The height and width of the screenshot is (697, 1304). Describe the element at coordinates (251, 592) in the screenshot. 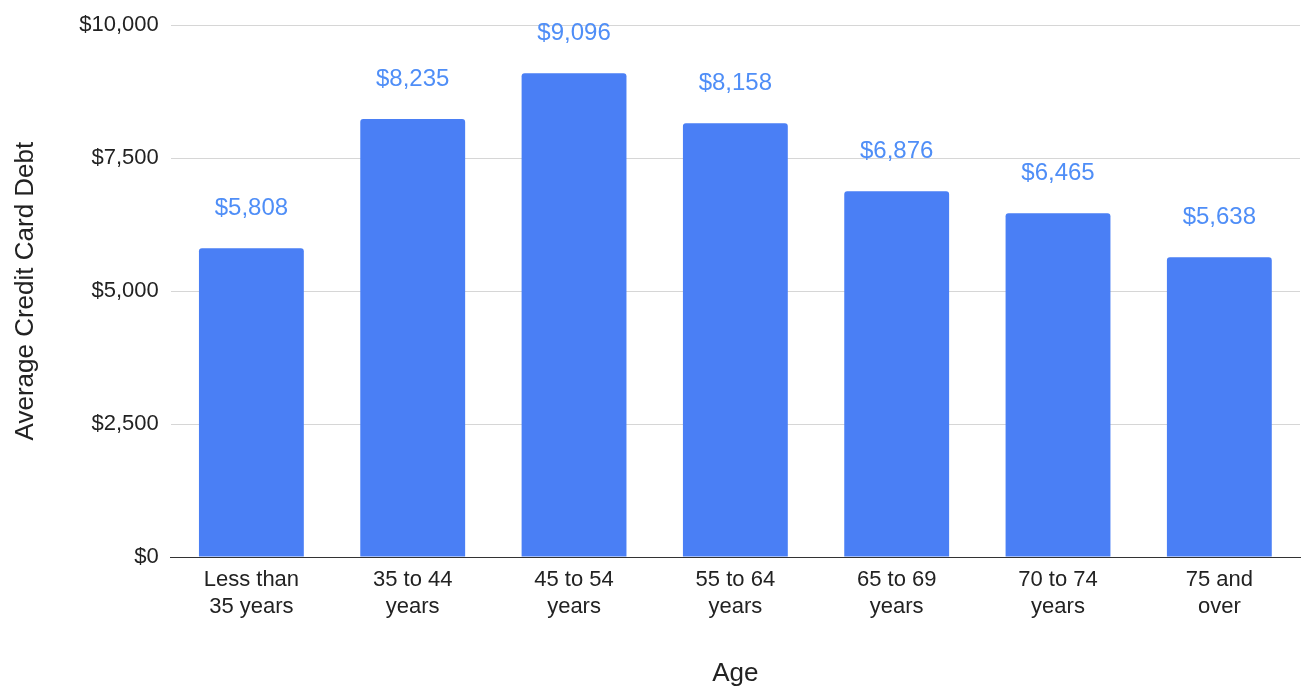

I see `x-tick-label: Less than 35 years` at that location.